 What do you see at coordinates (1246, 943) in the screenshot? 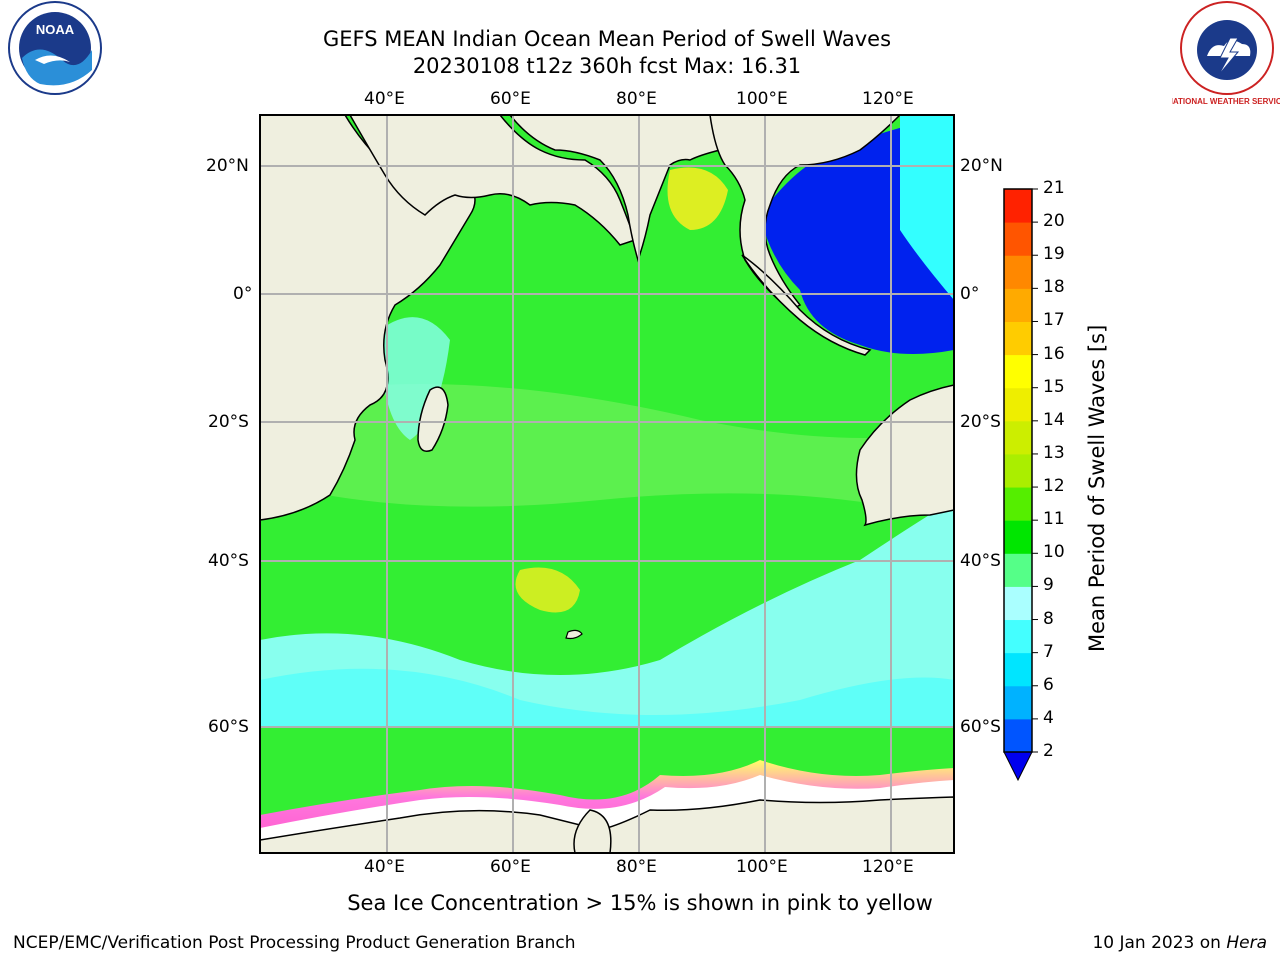
I see `footer-host: Hera` at bounding box center [1246, 943].